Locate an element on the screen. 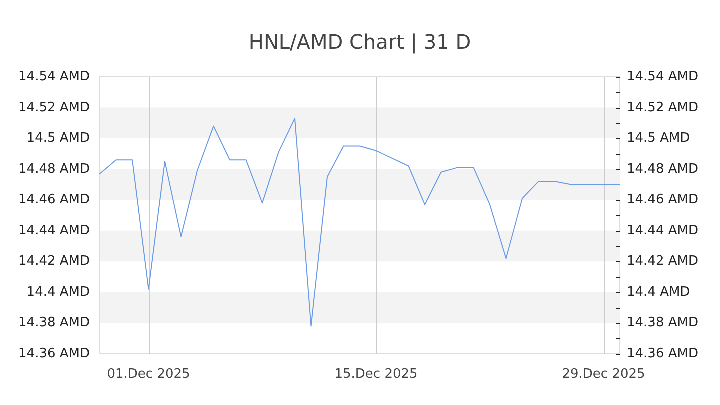 This screenshot has height=405, width=720. y2-tick-label: 14.36 AMD is located at coordinates (662, 354).